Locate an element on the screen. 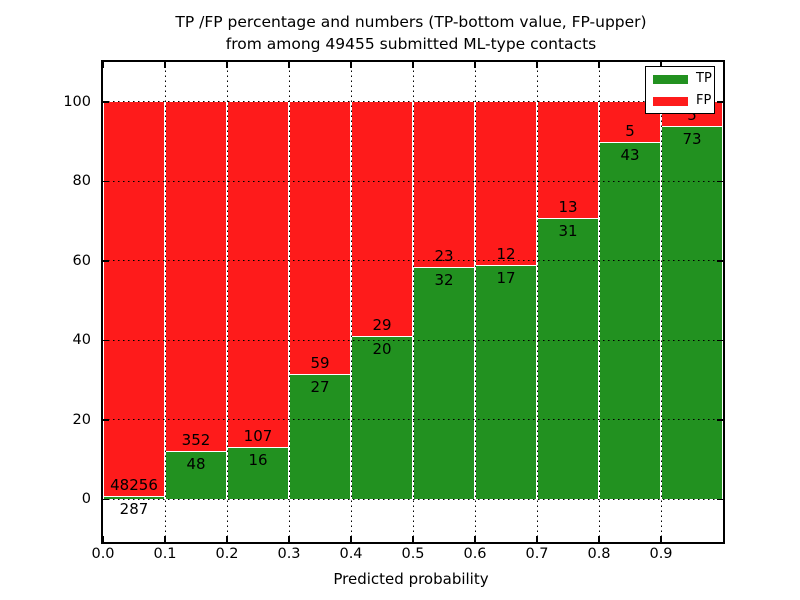 Image resolution: width=800 pixels, height=600 pixels. x-tick-label: 0.4 is located at coordinates (351, 554).